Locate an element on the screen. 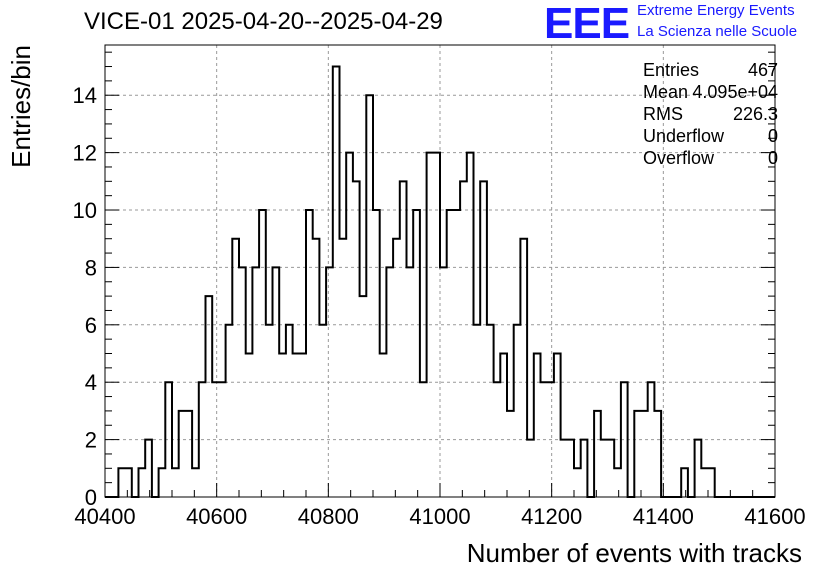 This screenshot has height=572, width=836. x-axis-label: Number of events with tracks is located at coordinates (634, 553).